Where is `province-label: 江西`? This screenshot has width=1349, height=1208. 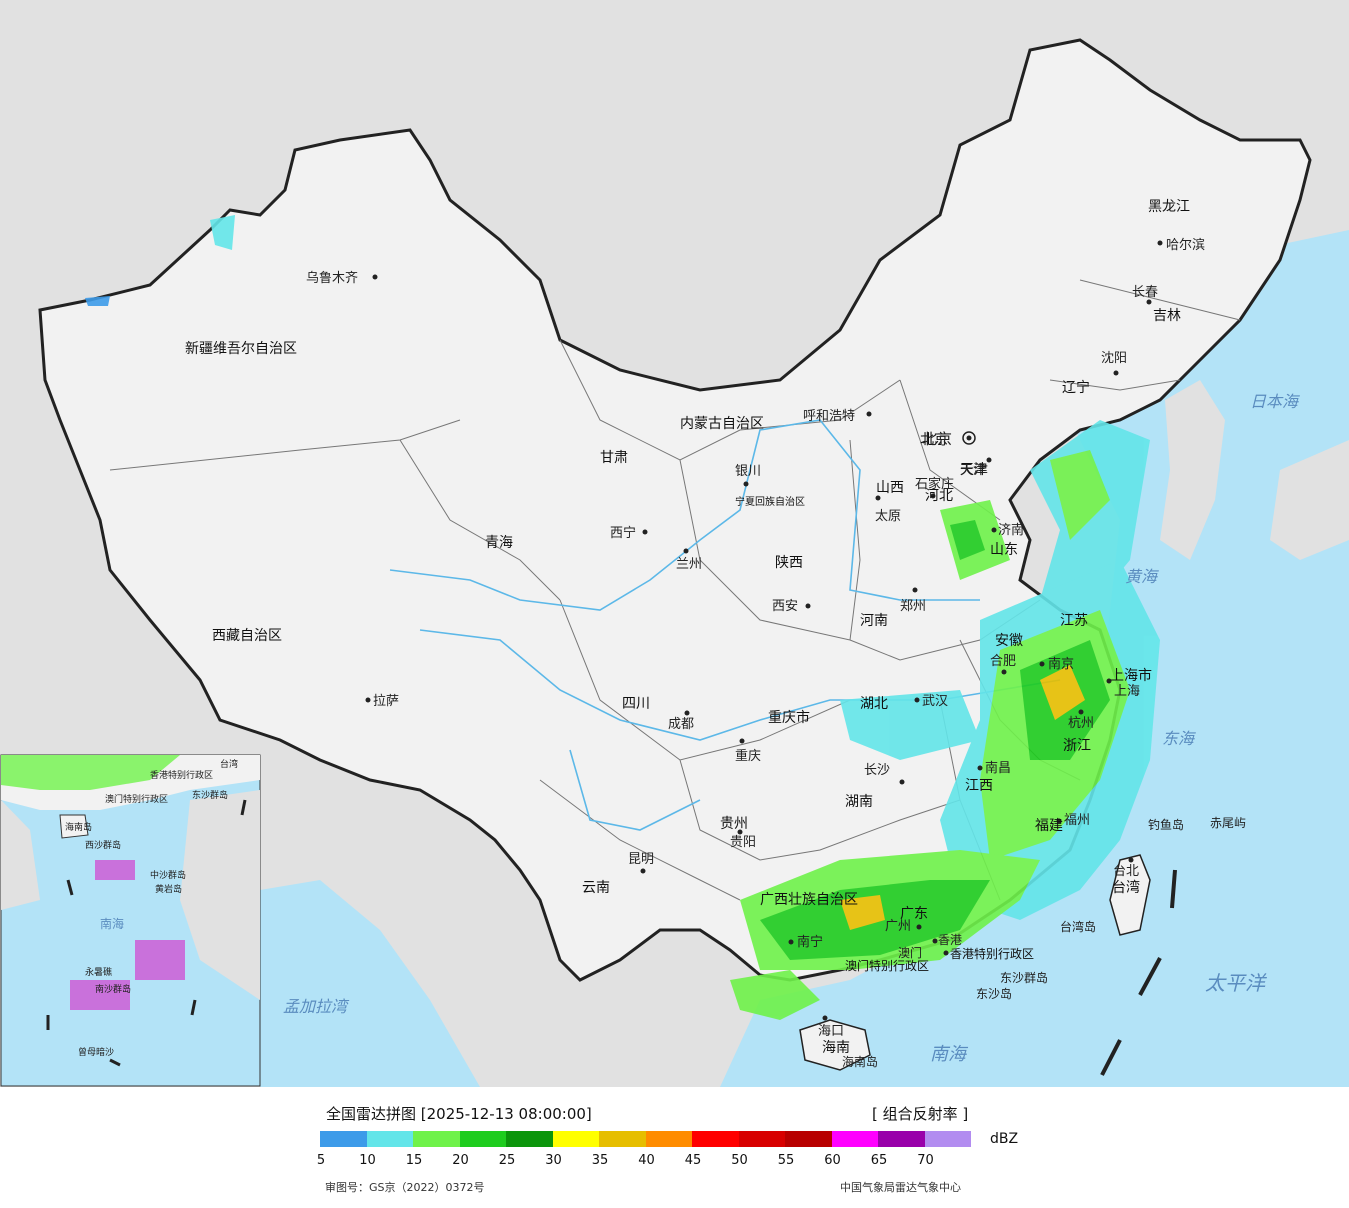 province-label: 江西 is located at coordinates (979, 786).